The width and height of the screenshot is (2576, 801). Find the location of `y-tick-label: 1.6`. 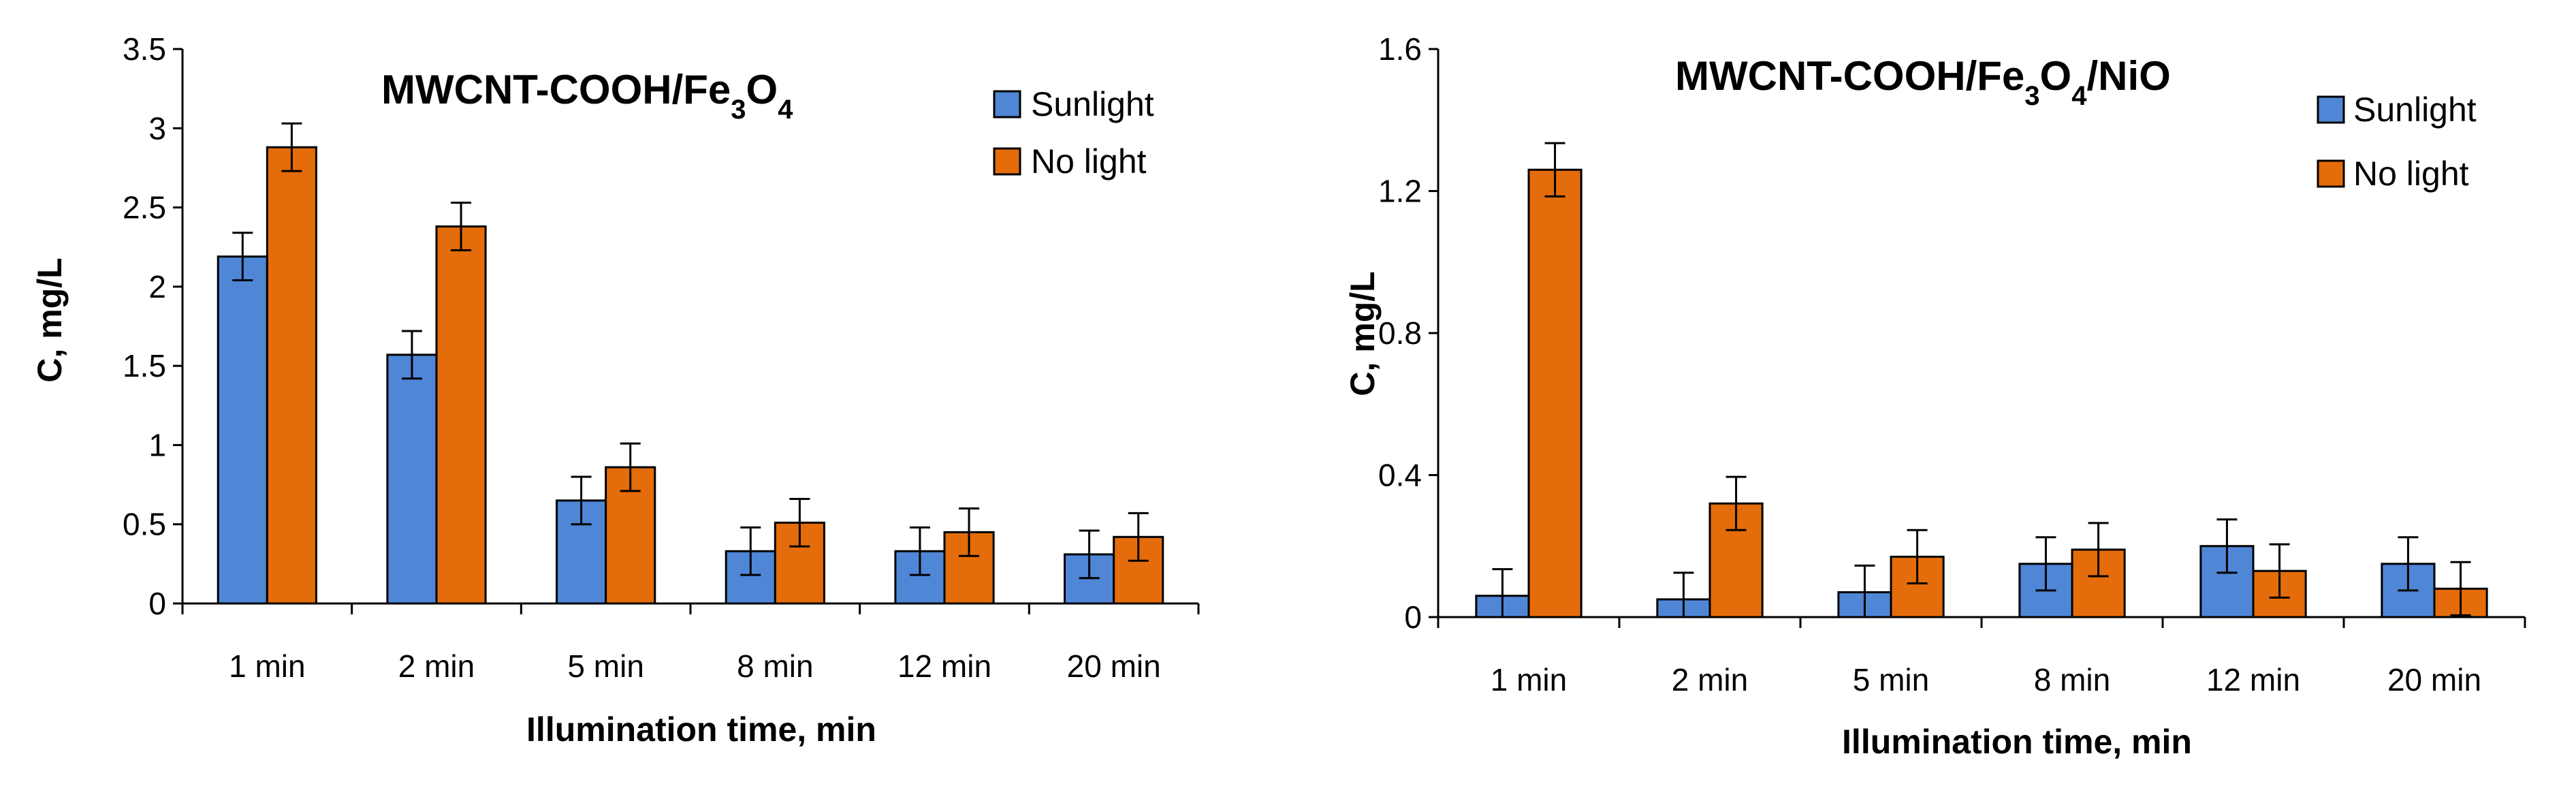

y-tick-label: 1.6 is located at coordinates (1400, 49).